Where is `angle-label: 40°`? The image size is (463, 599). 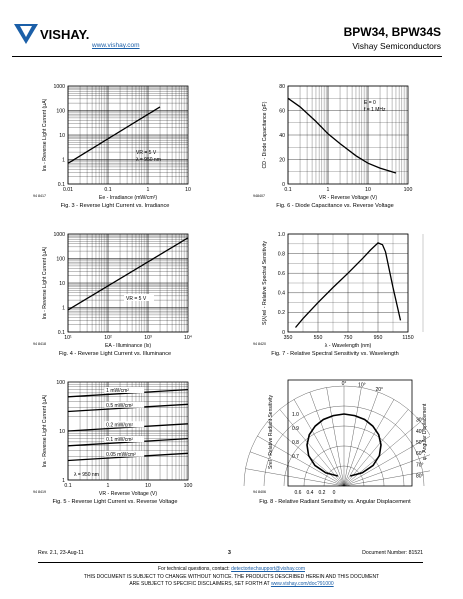
angle-label: 40° is located at coordinates (420, 432).